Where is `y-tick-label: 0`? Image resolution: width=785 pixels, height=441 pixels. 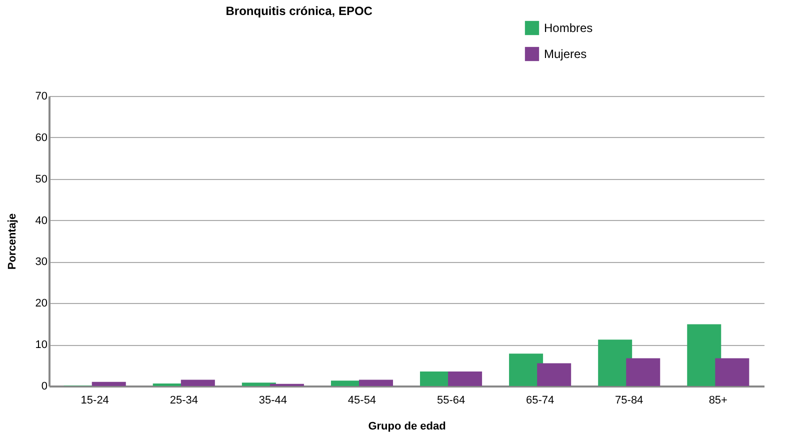 y-tick-label: 0 is located at coordinates (44, 386).